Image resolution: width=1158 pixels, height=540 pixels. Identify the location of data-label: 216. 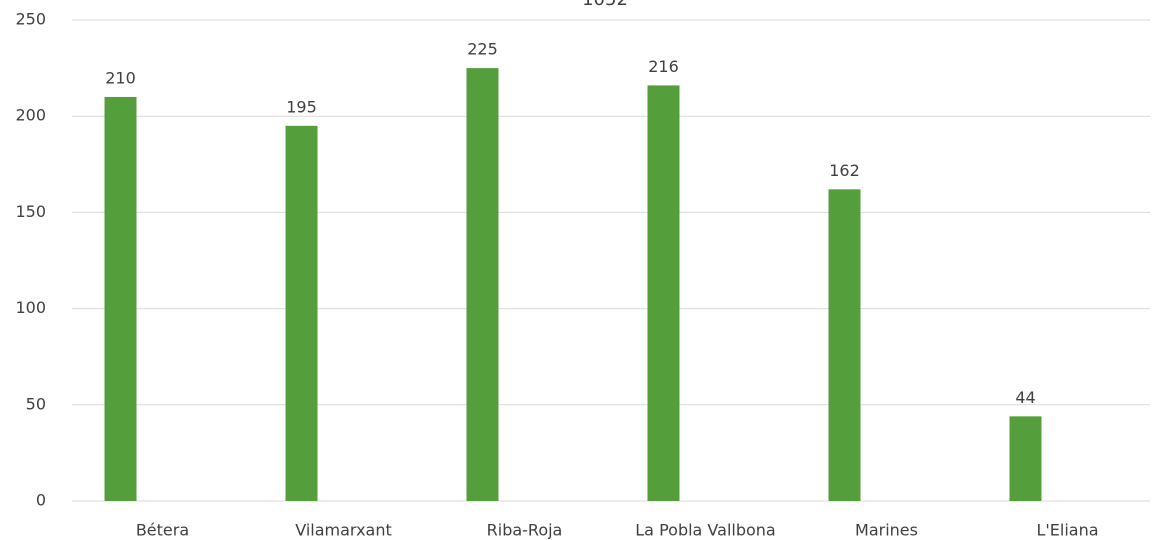
(663, 66).